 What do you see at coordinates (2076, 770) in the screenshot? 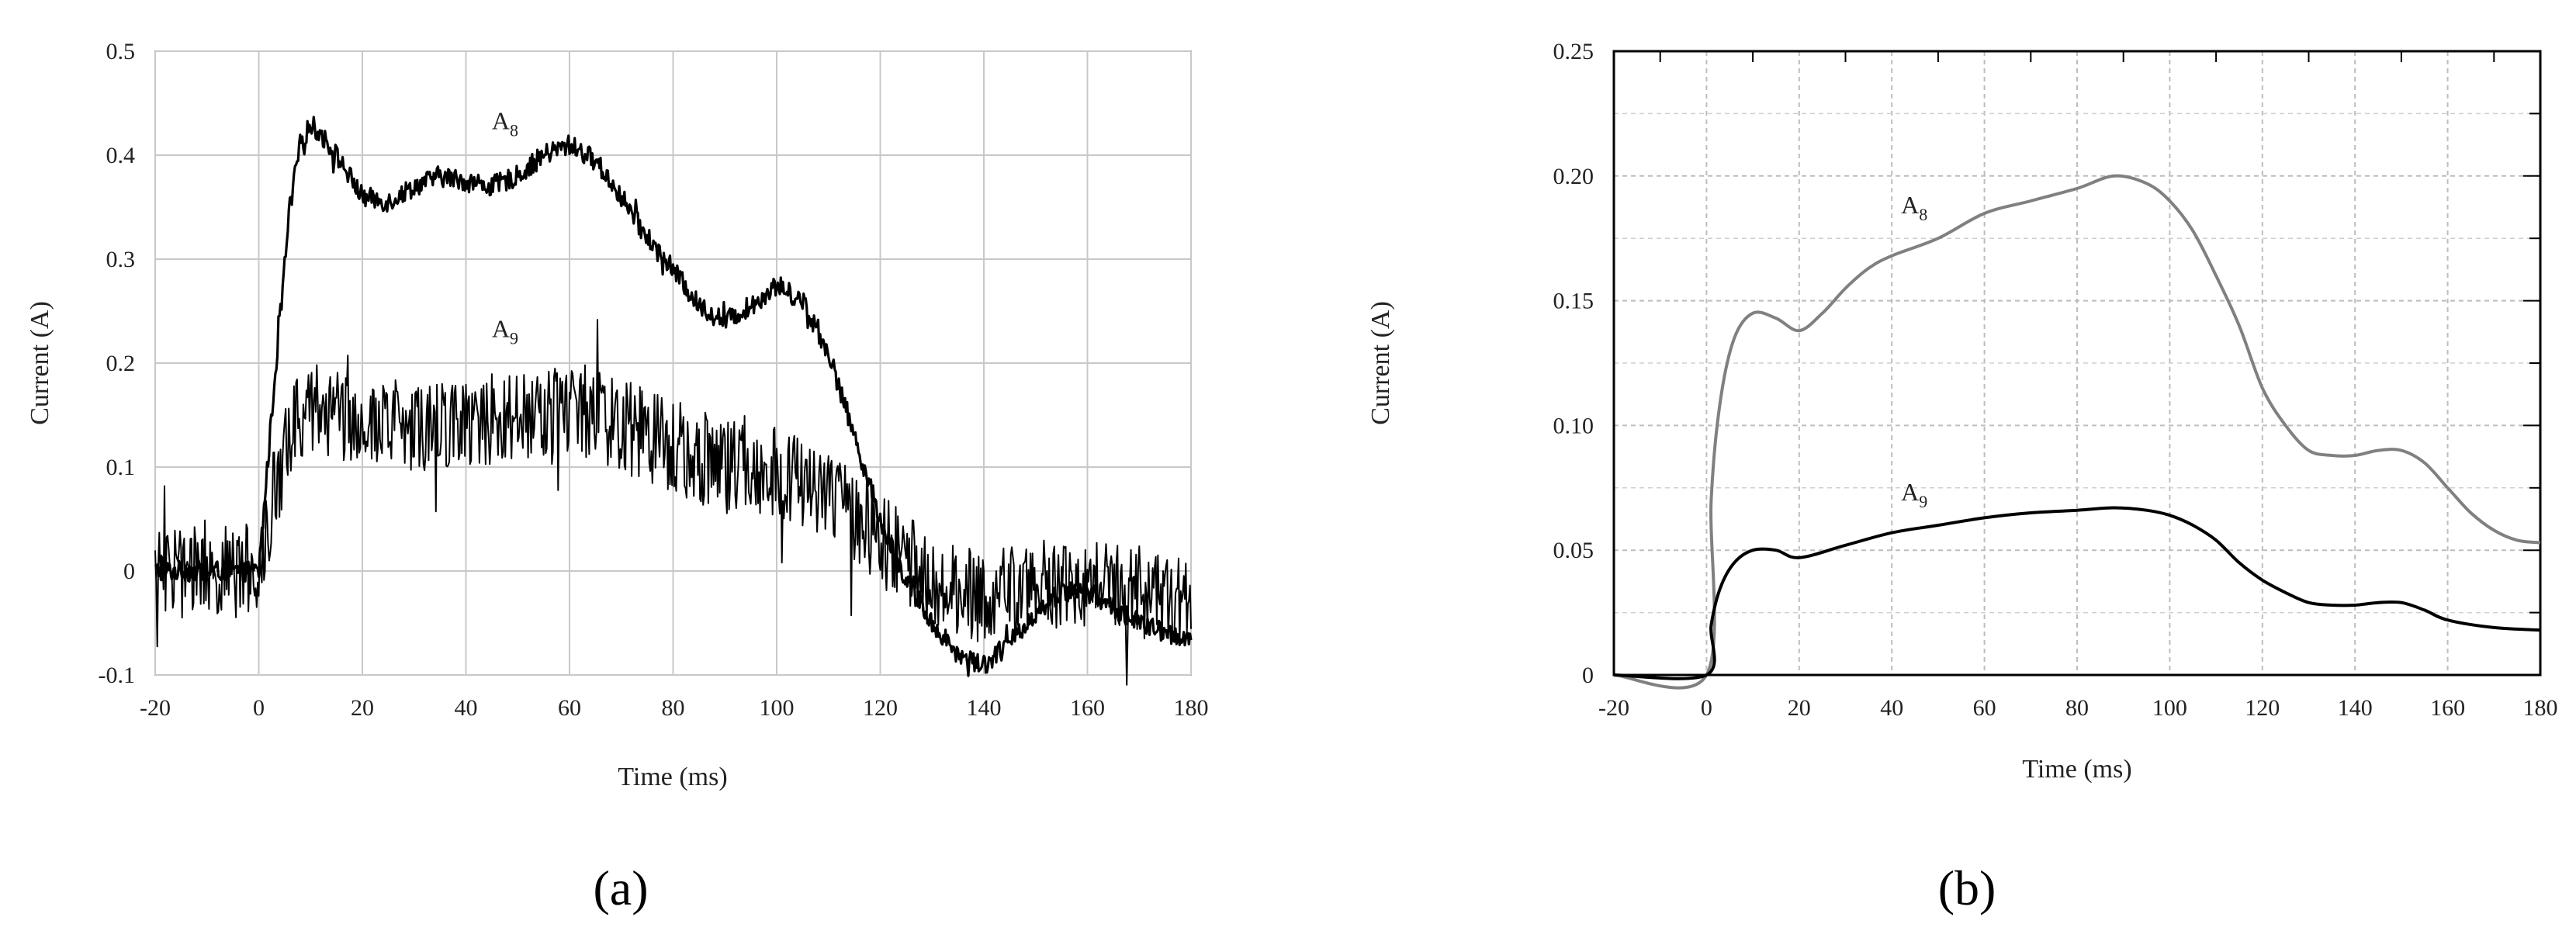
I see `x-axis-title-b: Time (ms)` at bounding box center [2076, 770].